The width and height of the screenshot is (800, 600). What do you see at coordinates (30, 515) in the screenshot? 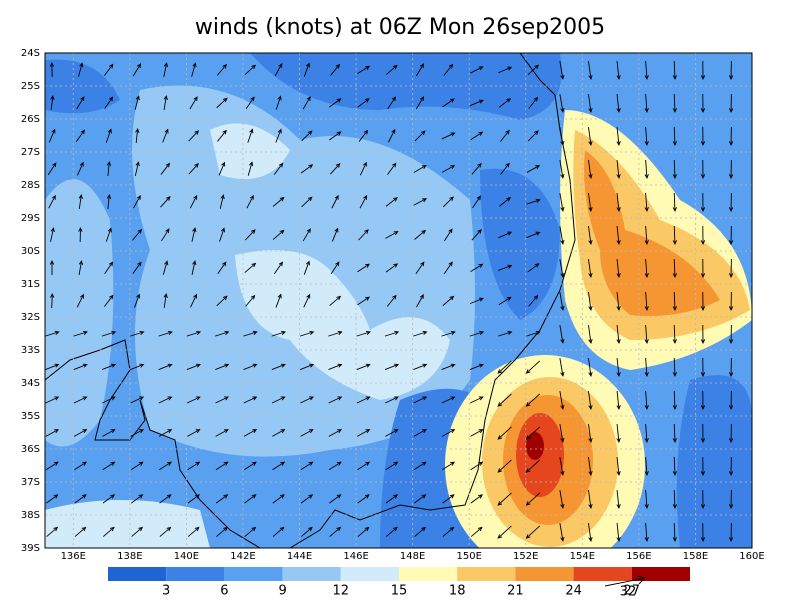
I see `lat-label: 38S` at bounding box center [30, 515].